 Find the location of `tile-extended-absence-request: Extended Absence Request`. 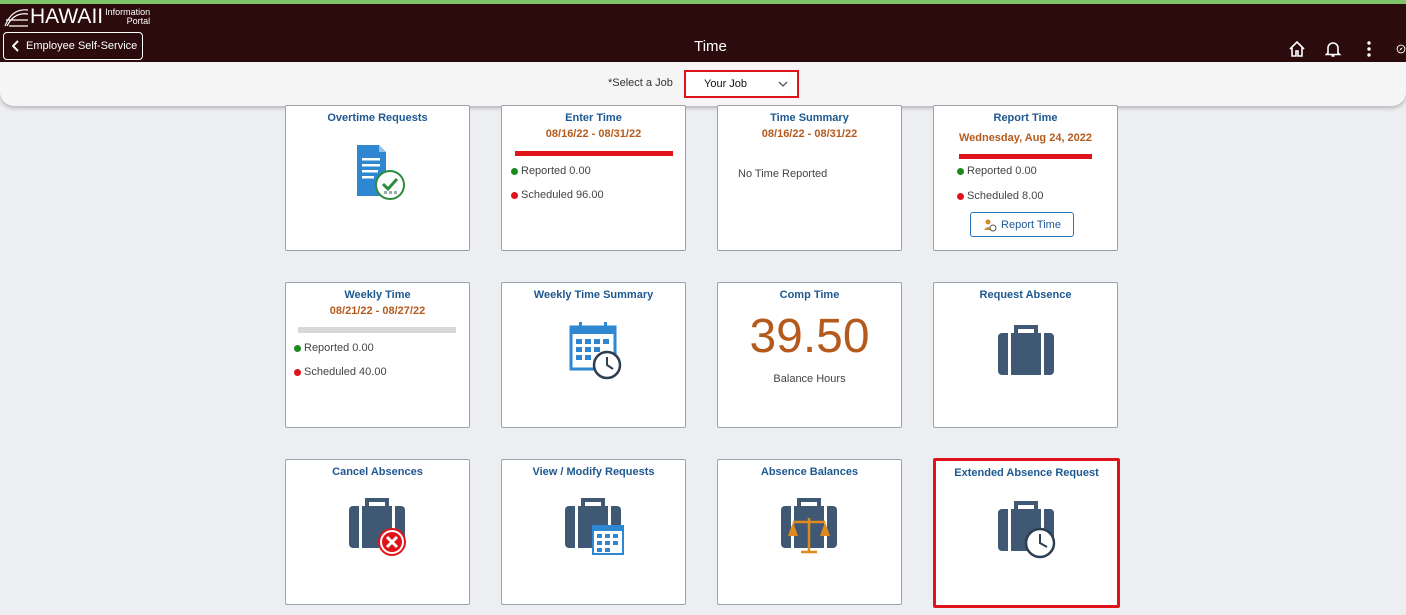

tile-extended-absence-request: Extended Absence Request is located at coordinates (1026, 533).